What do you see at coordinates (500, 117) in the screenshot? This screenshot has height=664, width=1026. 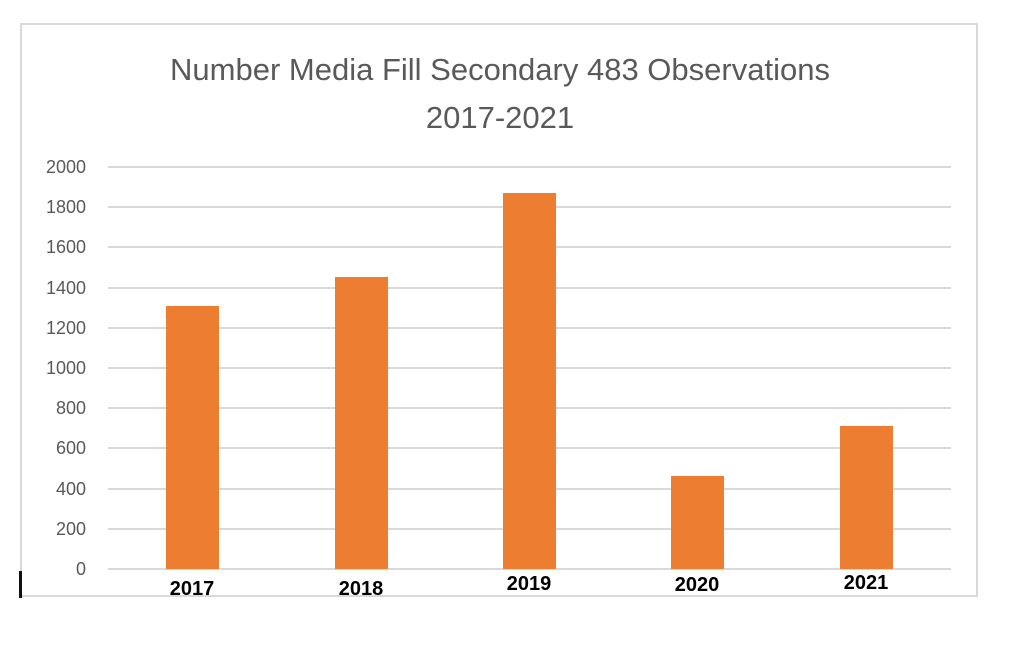 I see `chart-title-line2: 2017-2021` at bounding box center [500, 117].